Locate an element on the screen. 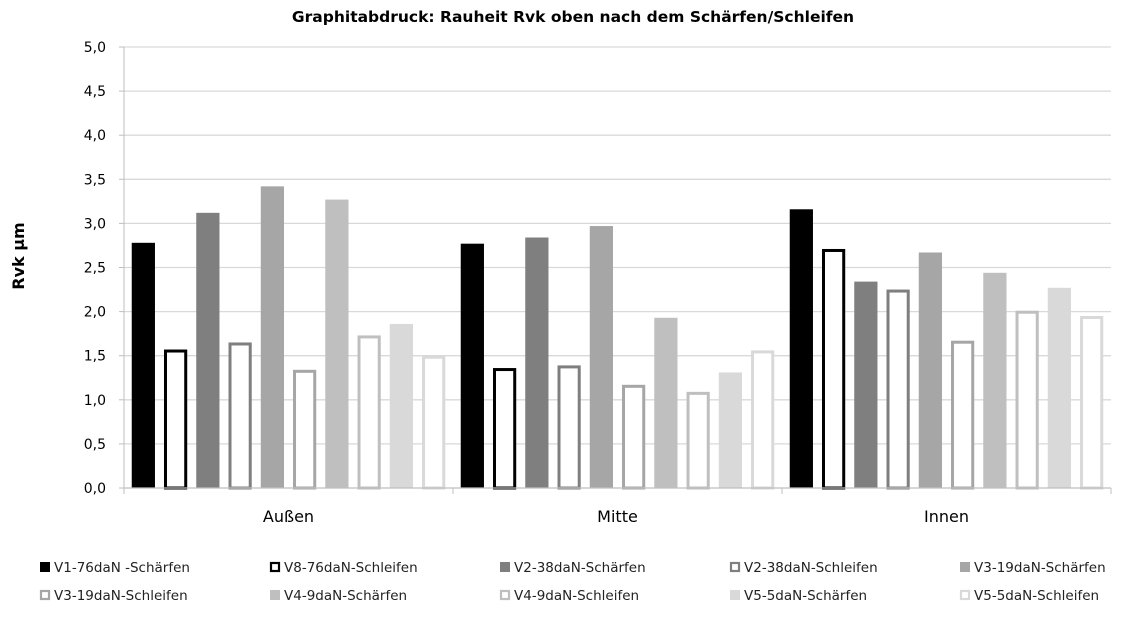 This screenshot has width=1146, height=618. legend-item: V4-9daN-Schärfen is located at coordinates (338, 596).